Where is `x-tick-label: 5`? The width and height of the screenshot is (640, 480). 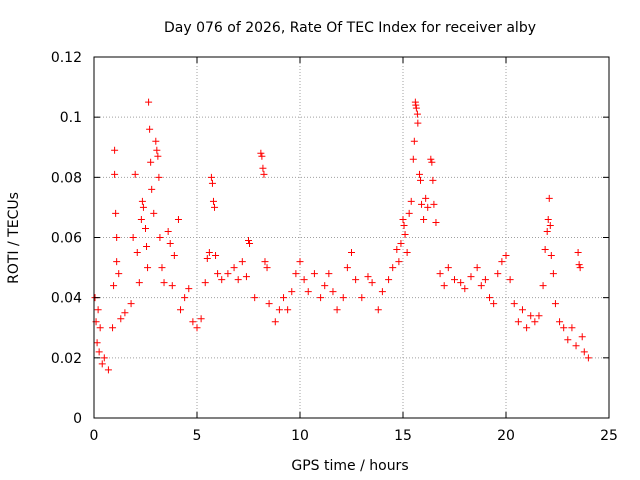 x-tick-label: 5 is located at coordinates (197, 436).